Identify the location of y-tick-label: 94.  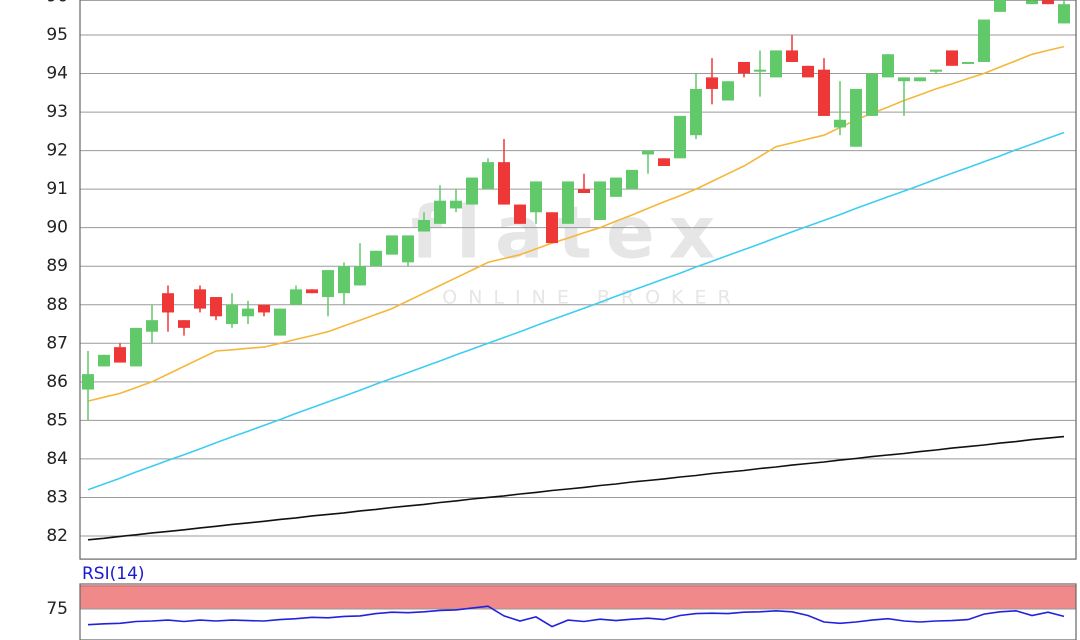
(57, 74).